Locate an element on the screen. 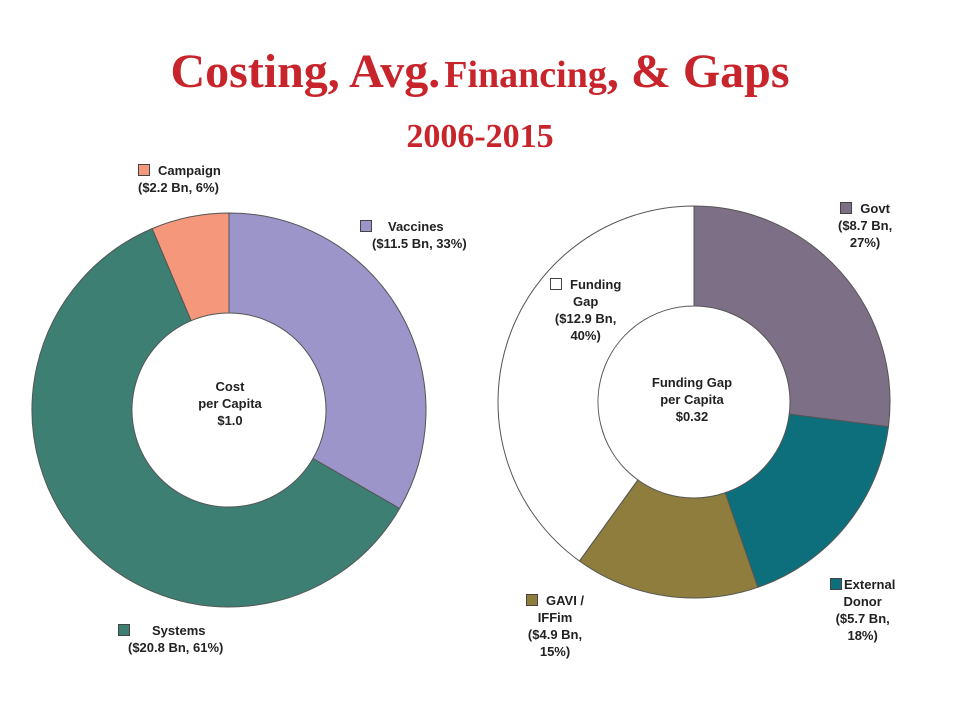  label-campaign-name: Campaign is located at coordinates (189, 170).